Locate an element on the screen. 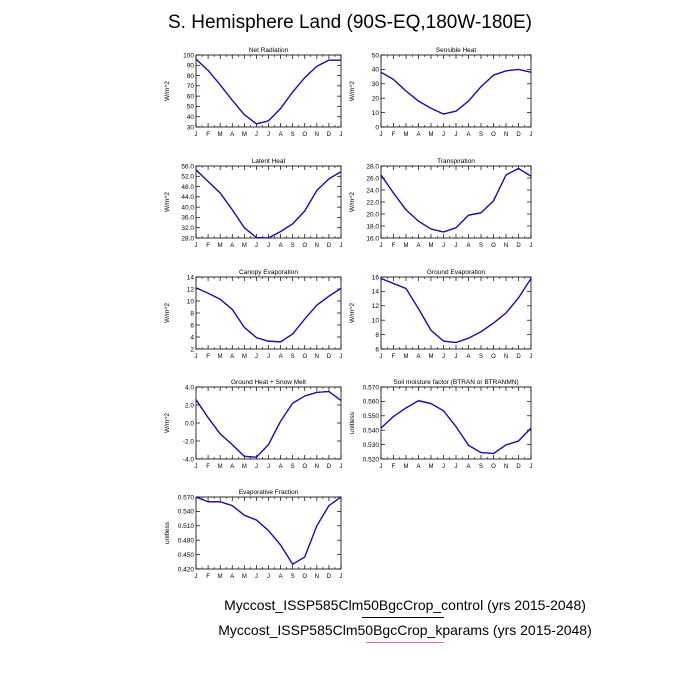 The height and width of the screenshot is (700, 700). panel-title: Evaporative Fraction is located at coordinates (269, 492).